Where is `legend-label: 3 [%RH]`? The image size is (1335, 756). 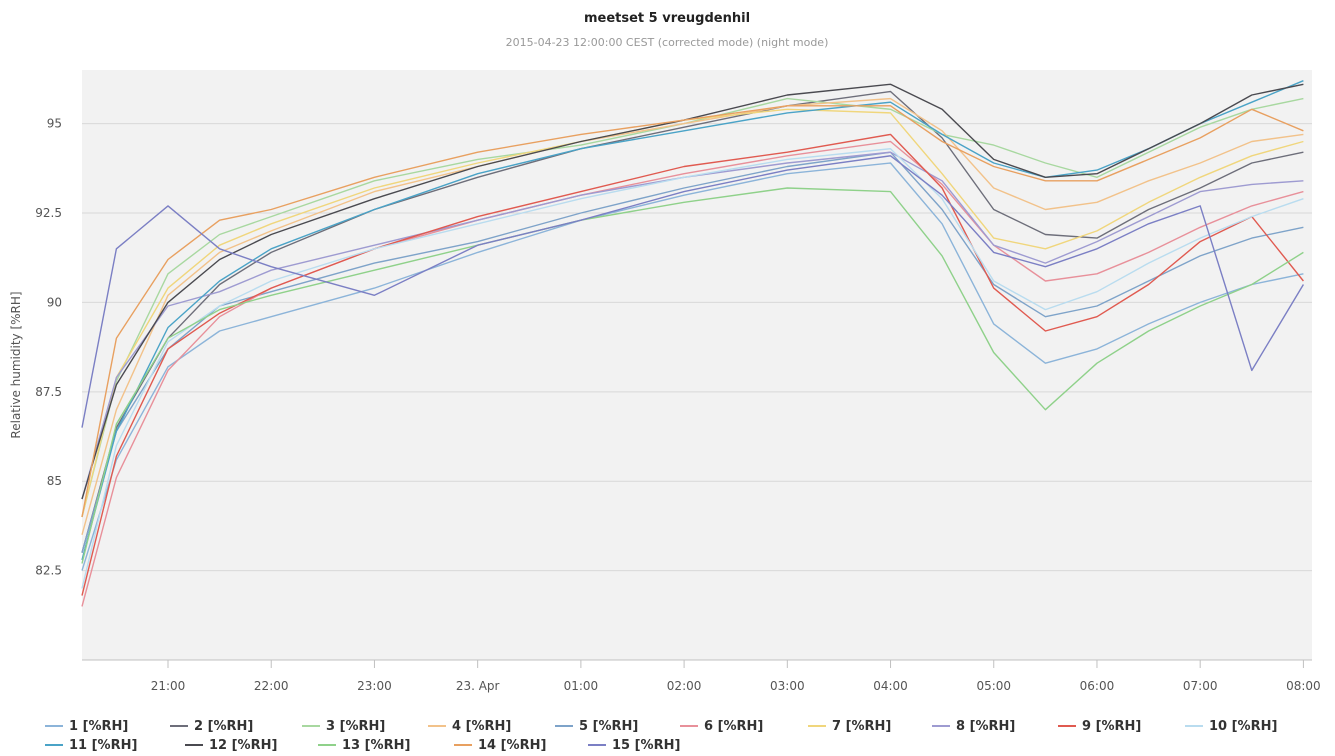
legend-label: 3 [%RH] is located at coordinates (356, 726).